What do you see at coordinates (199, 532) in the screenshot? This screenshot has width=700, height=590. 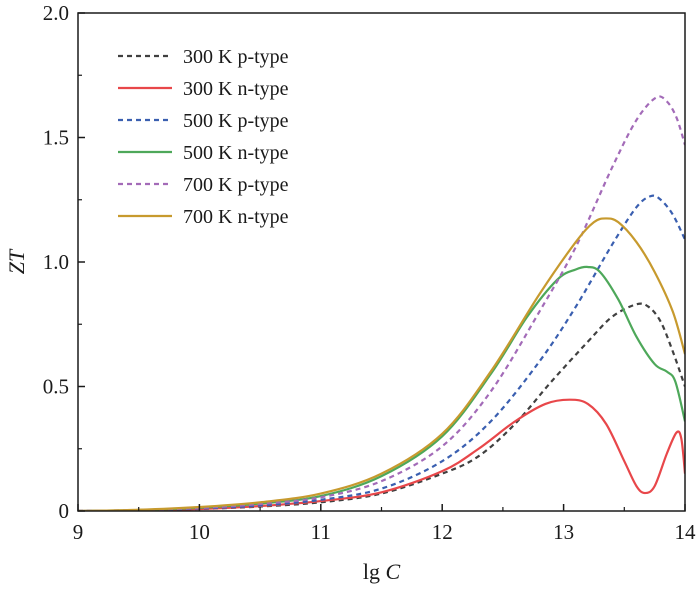 I see `x-tick-label: 10` at bounding box center [199, 532].